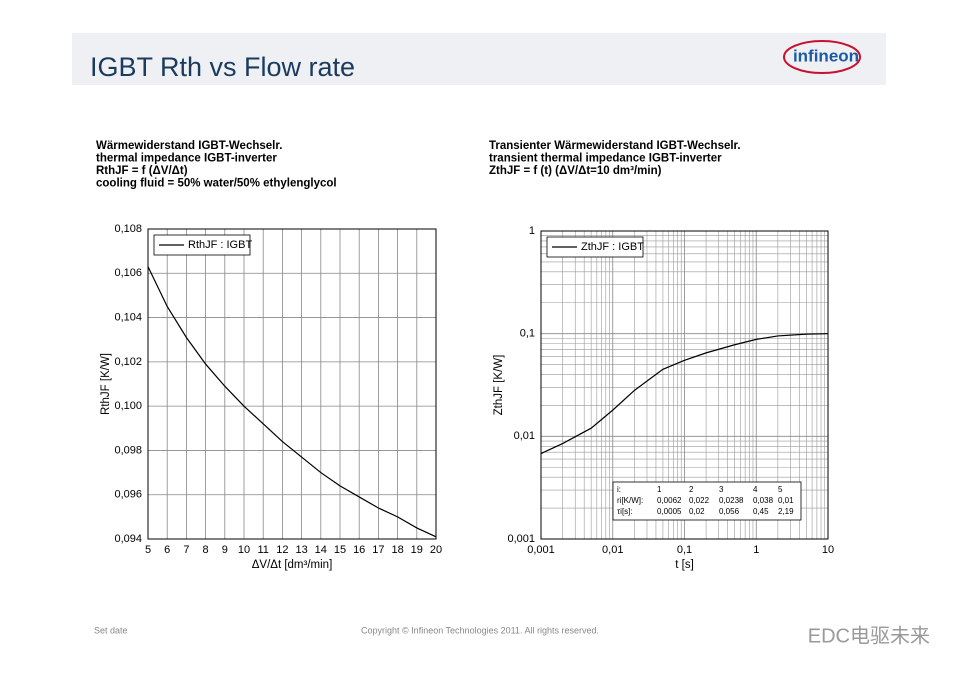 The image size is (959, 678). I want to click on y-tick-label: 0,001, so click(521, 539).